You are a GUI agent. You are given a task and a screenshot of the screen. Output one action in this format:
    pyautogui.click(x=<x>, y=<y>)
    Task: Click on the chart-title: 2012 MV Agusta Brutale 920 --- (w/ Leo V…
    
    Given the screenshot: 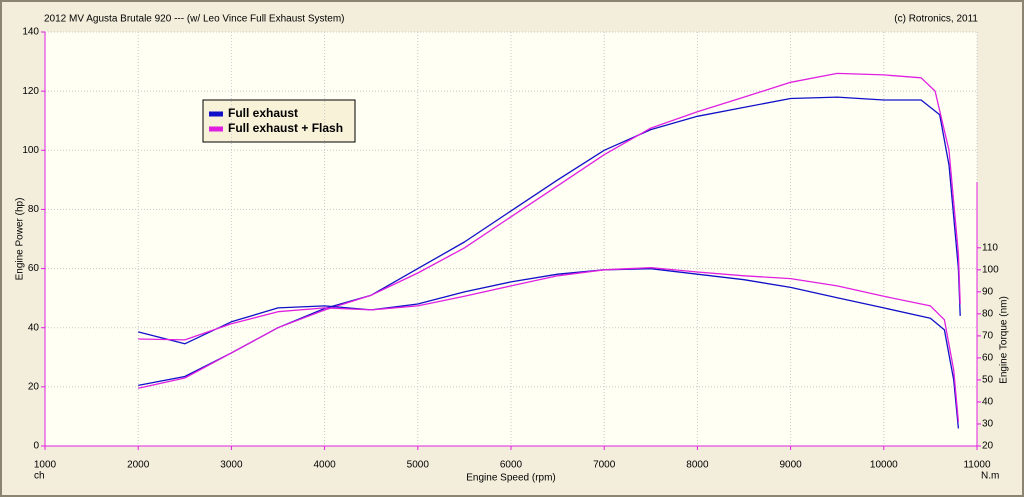 What is the action you would take?
    pyautogui.click(x=194, y=19)
    